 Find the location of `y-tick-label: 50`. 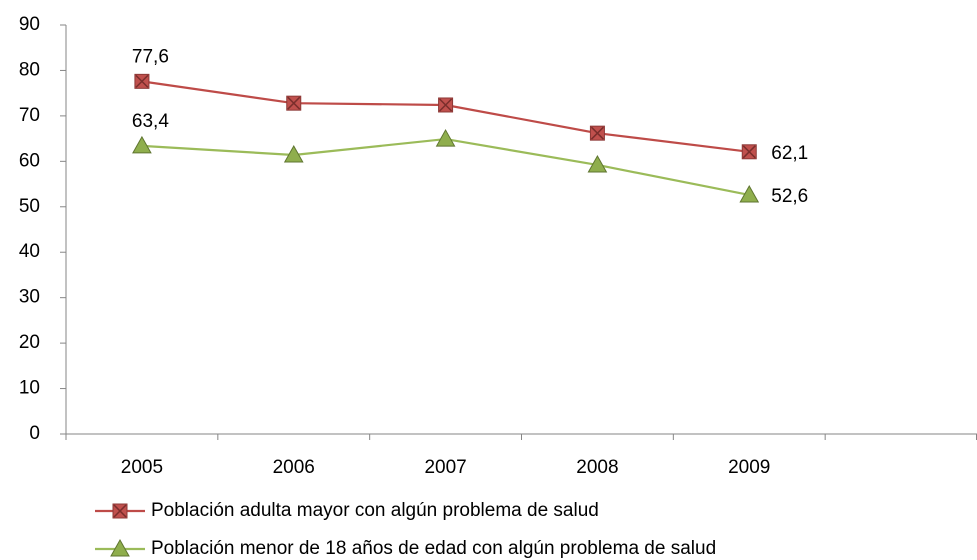

y-tick-label: 50 is located at coordinates (29, 206).